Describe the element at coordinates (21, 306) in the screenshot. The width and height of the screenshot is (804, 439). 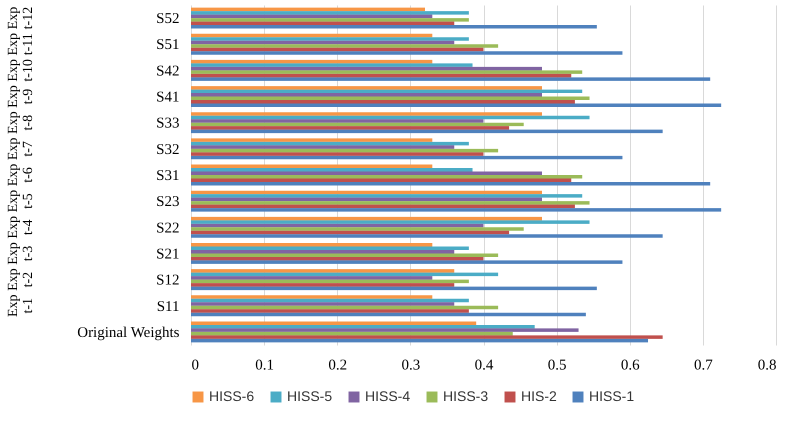
I see `text: Exp t-1` at that location.